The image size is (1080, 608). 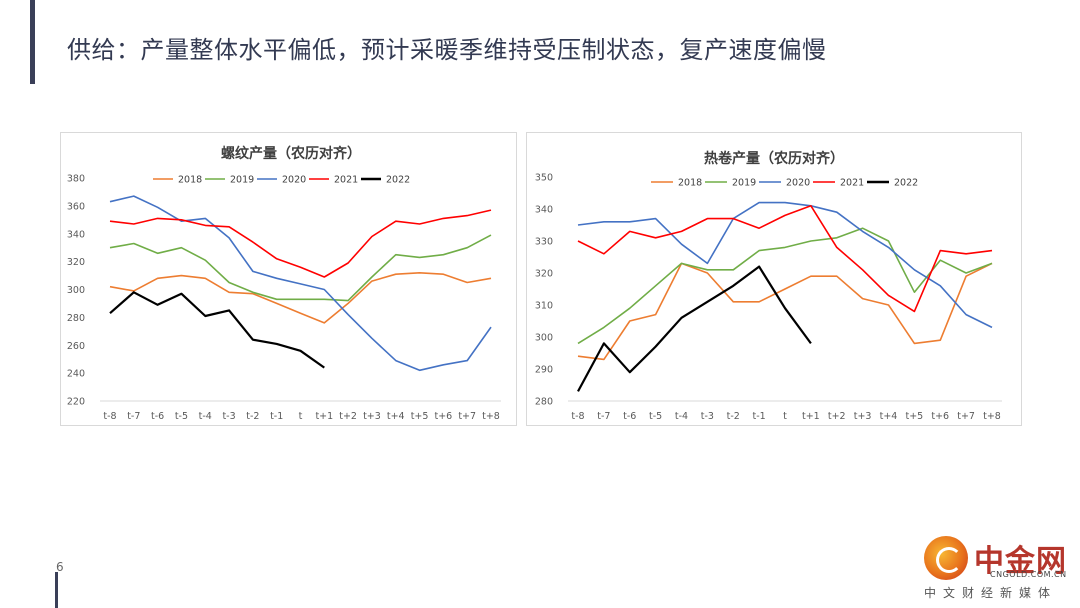 I want to click on rebar-x-tick-label: t+4, so click(x=396, y=416).